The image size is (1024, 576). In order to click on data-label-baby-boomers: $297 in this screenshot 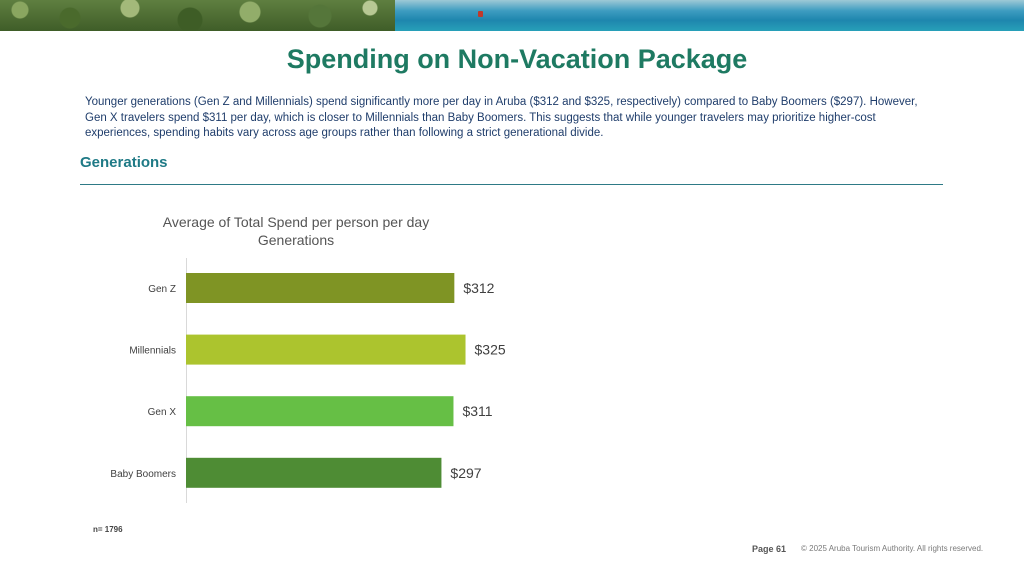, I will do `click(465, 473)`.